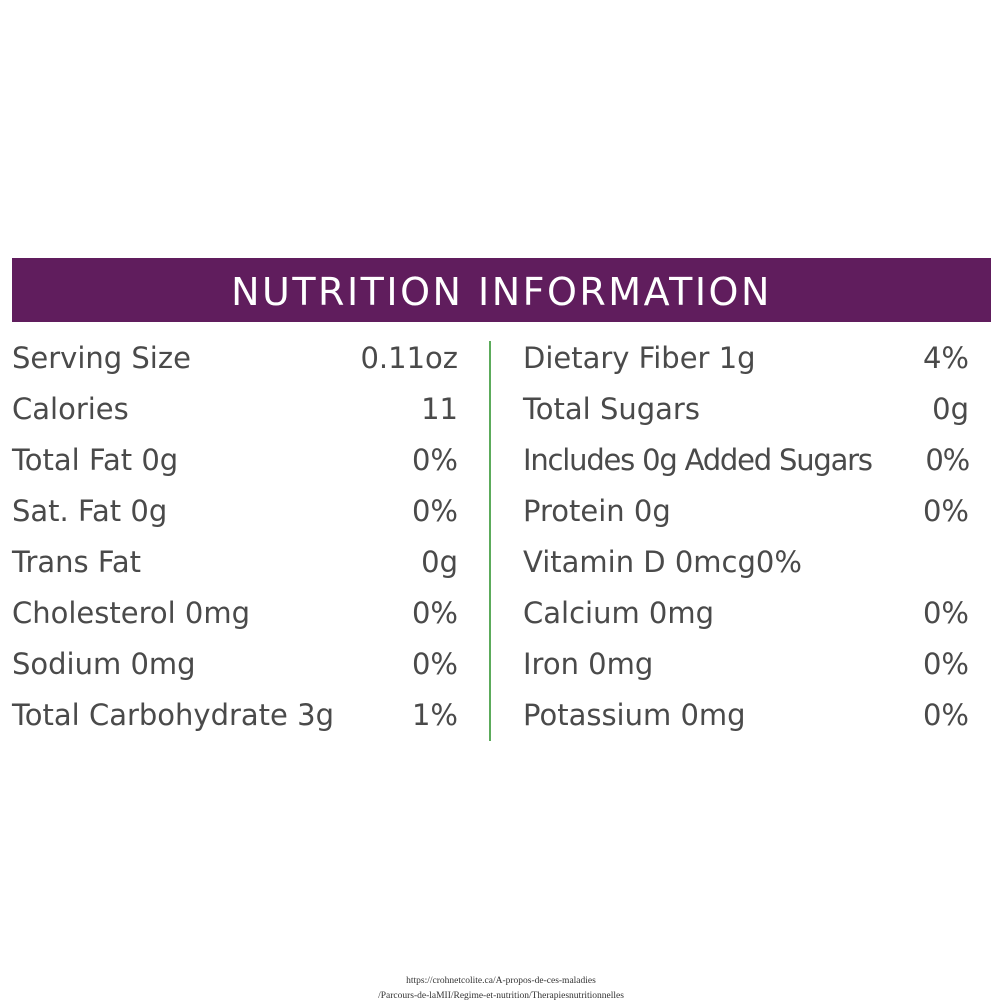 This screenshot has width=1002, height=1004. Describe the element at coordinates (235, 663) in the screenshot. I see `nutrient-row-sodium: Sodium 0mg 0%` at that location.